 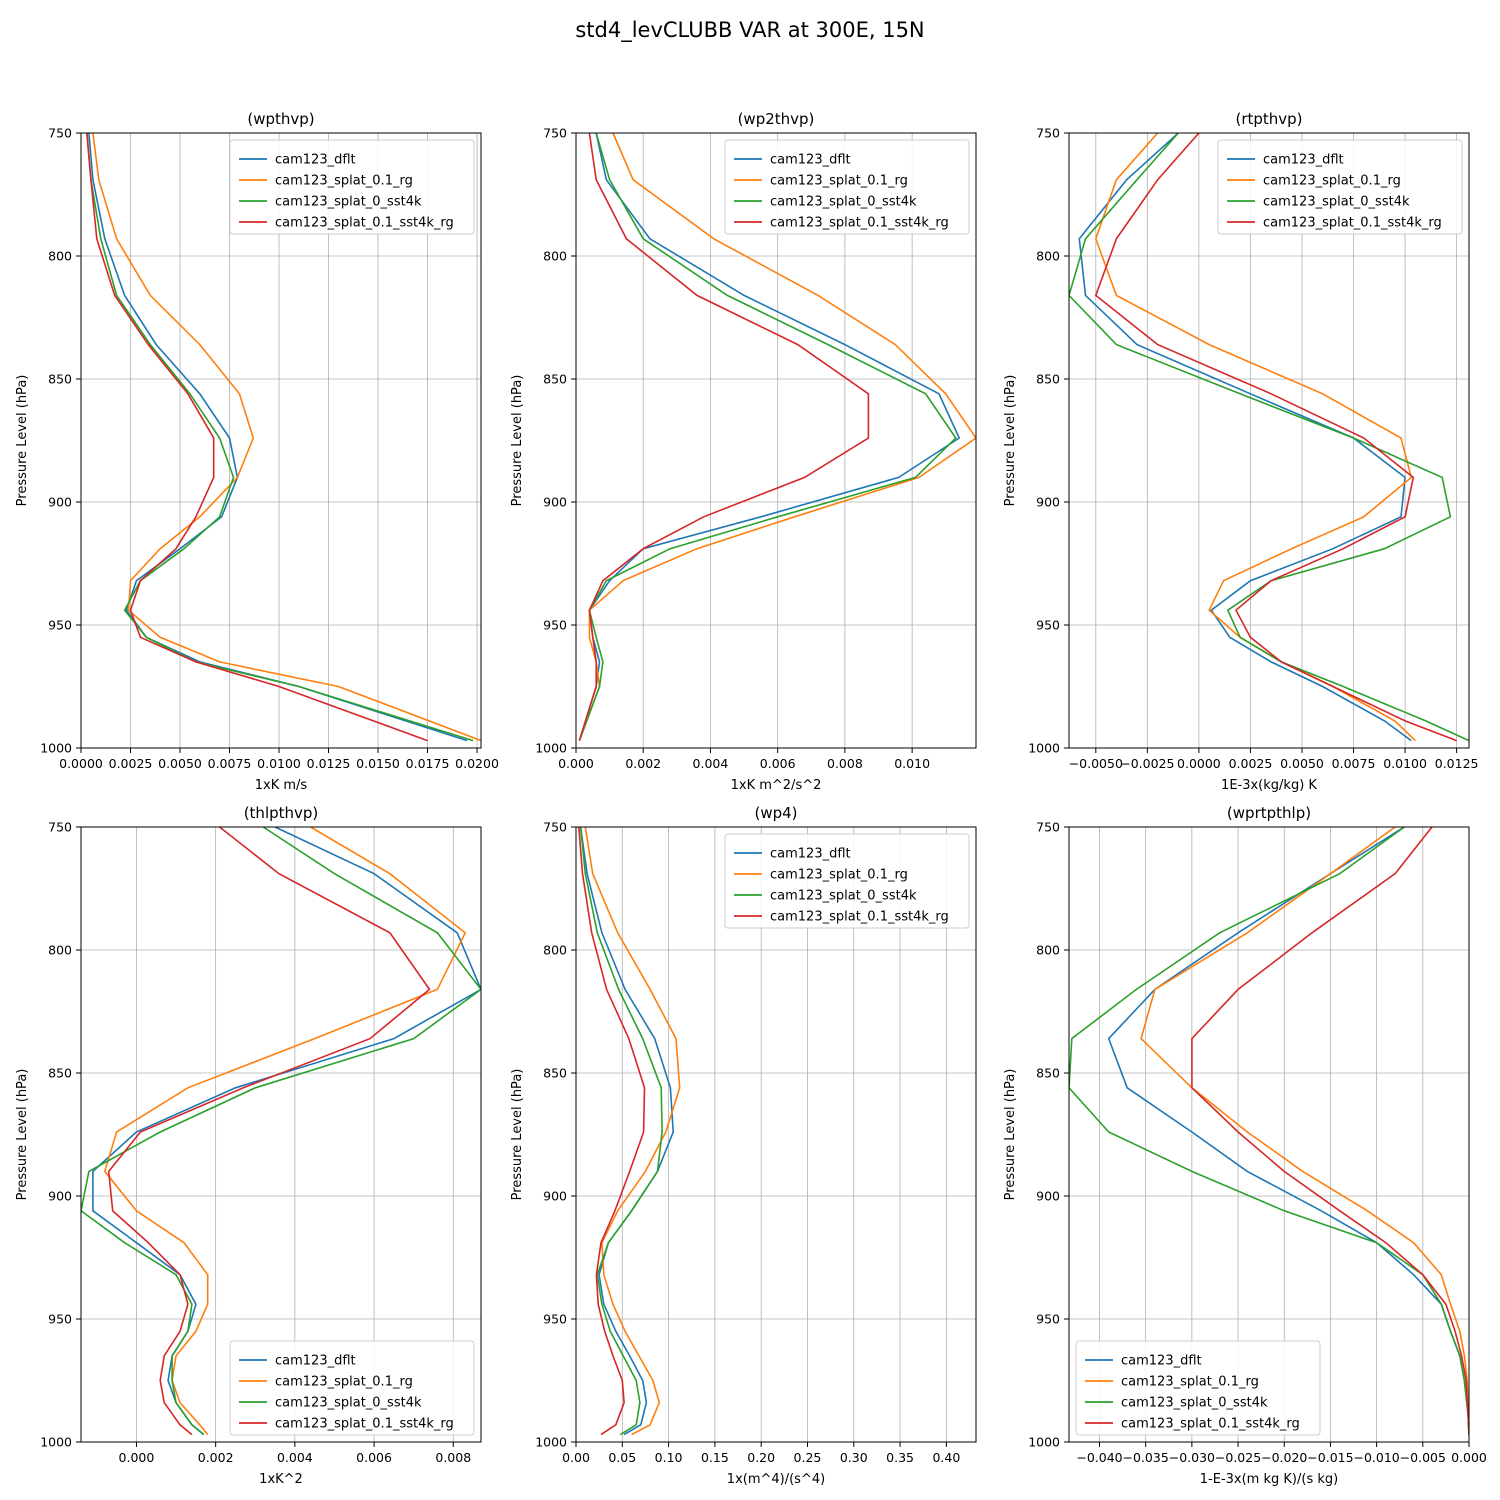 I want to click on x-axis-label: 1x(m^4)/(s^4), so click(x=776, y=1479).